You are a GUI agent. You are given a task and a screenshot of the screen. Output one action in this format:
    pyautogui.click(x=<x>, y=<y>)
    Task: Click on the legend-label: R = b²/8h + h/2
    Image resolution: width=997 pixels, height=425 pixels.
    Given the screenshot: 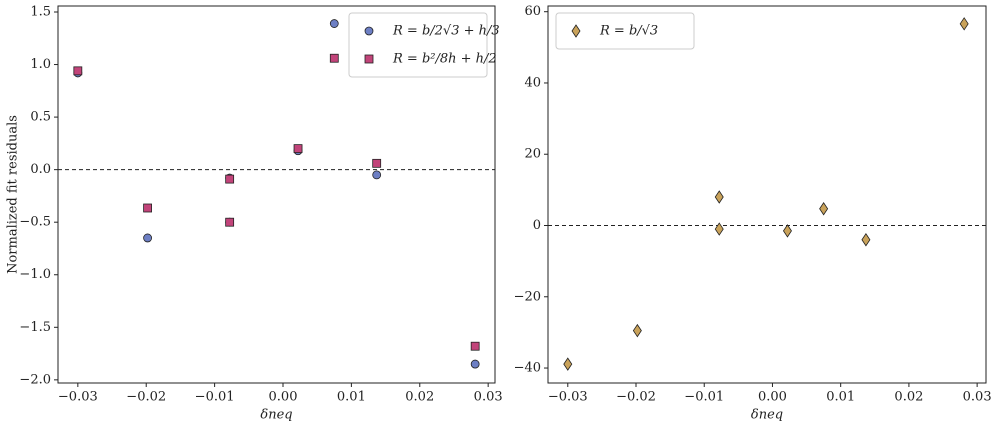 What is the action you would take?
    pyautogui.click(x=444, y=59)
    